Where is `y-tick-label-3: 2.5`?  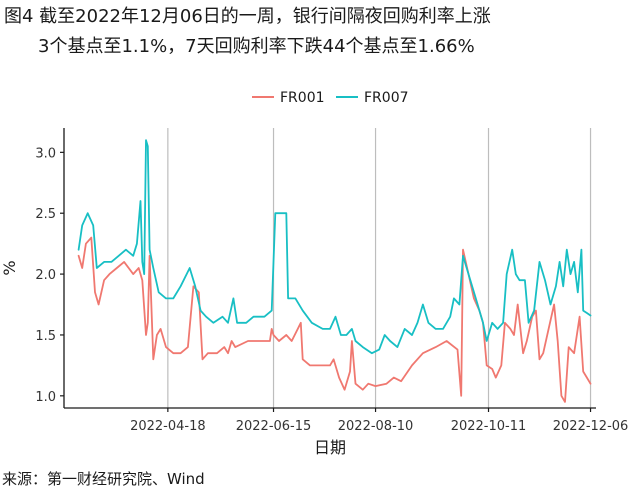
y-tick-label-3: 2.5 is located at coordinates (45, 214).